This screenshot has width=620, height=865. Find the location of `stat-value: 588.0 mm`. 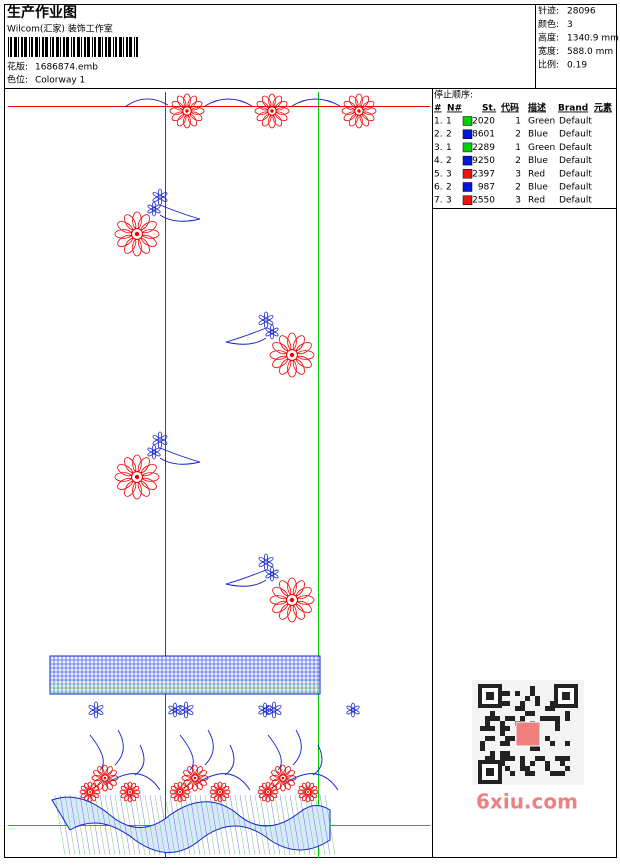

stat-value: 588.0 mm is located at coordinates (590, 52).